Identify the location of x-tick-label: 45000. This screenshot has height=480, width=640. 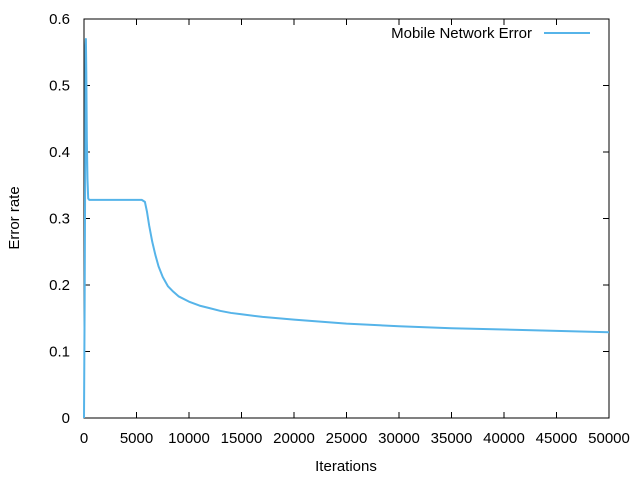
(557, 438).